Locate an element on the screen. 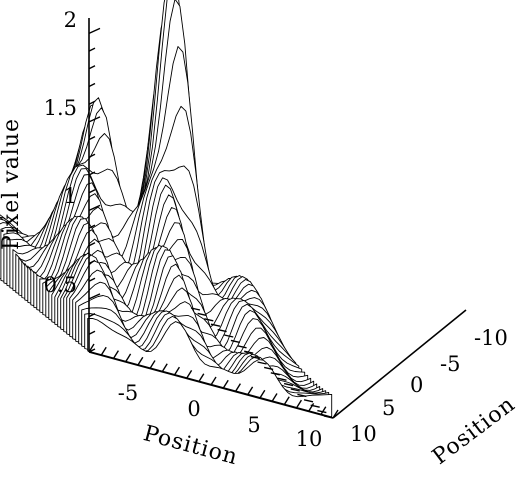 This screenshot has height=477, width=521. y-tick-label-minus-5: -5 is located at coordinates (450, 364).